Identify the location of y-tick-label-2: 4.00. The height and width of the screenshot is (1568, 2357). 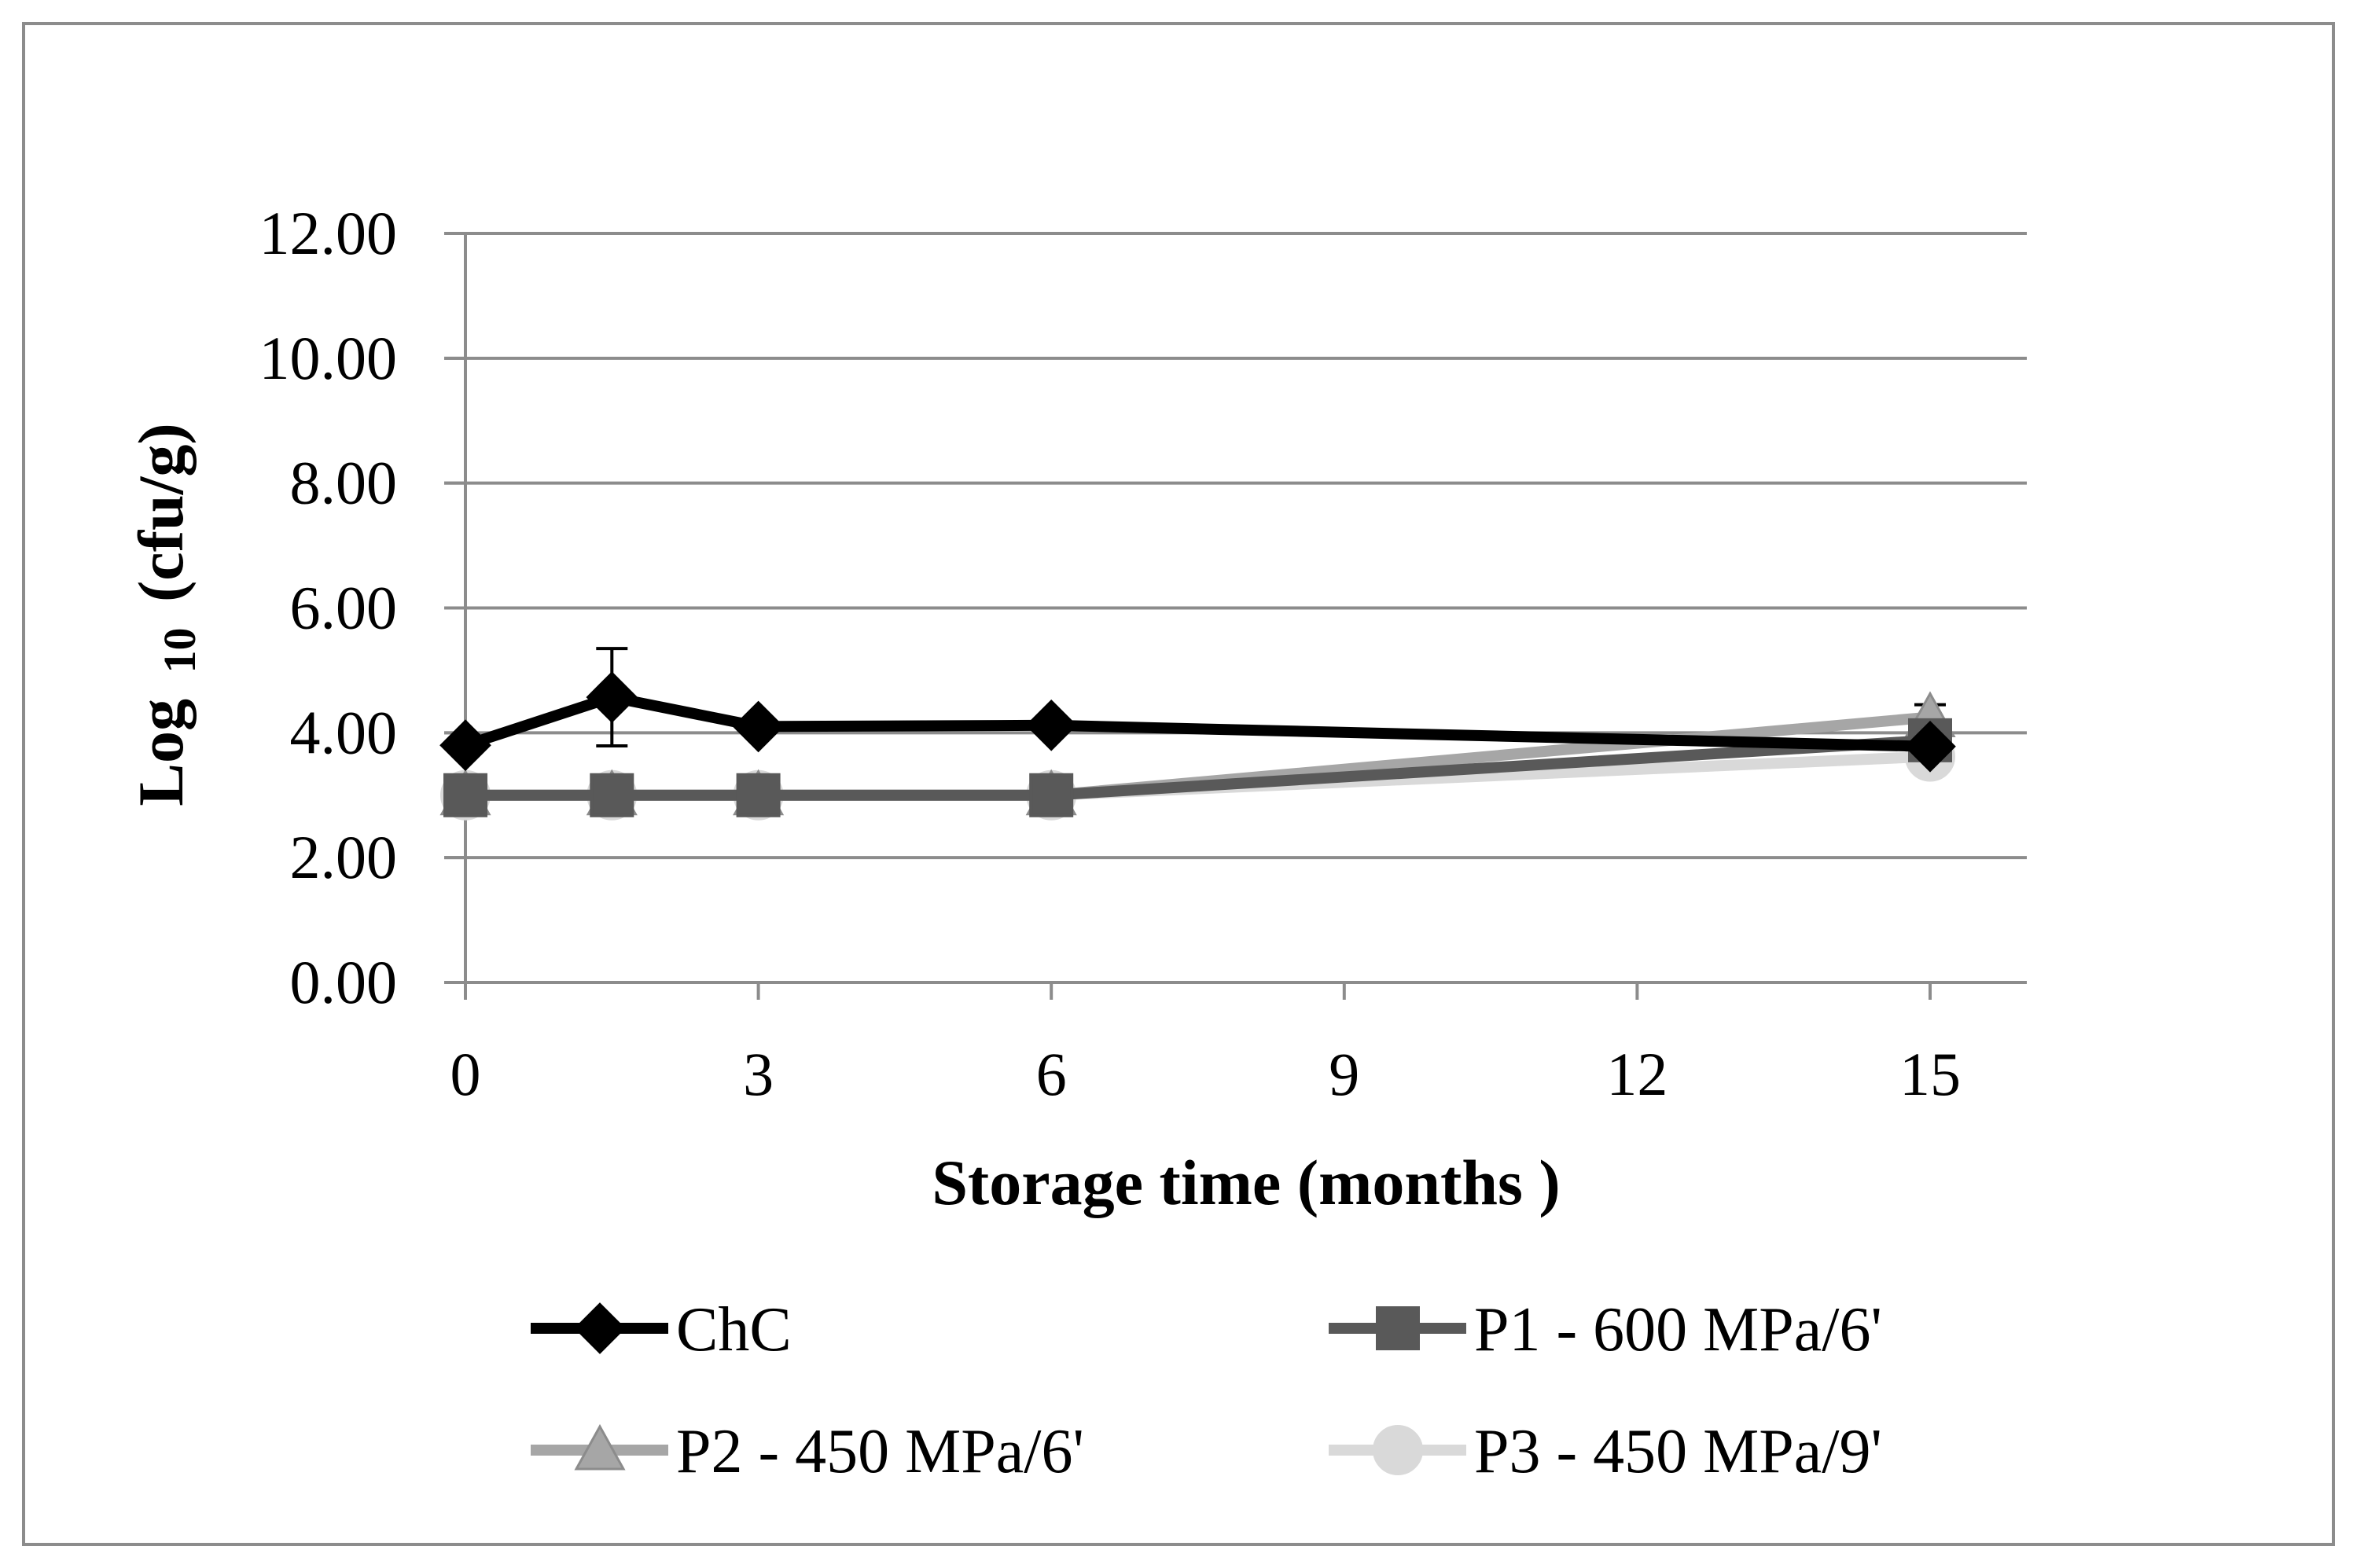
(344, 732).